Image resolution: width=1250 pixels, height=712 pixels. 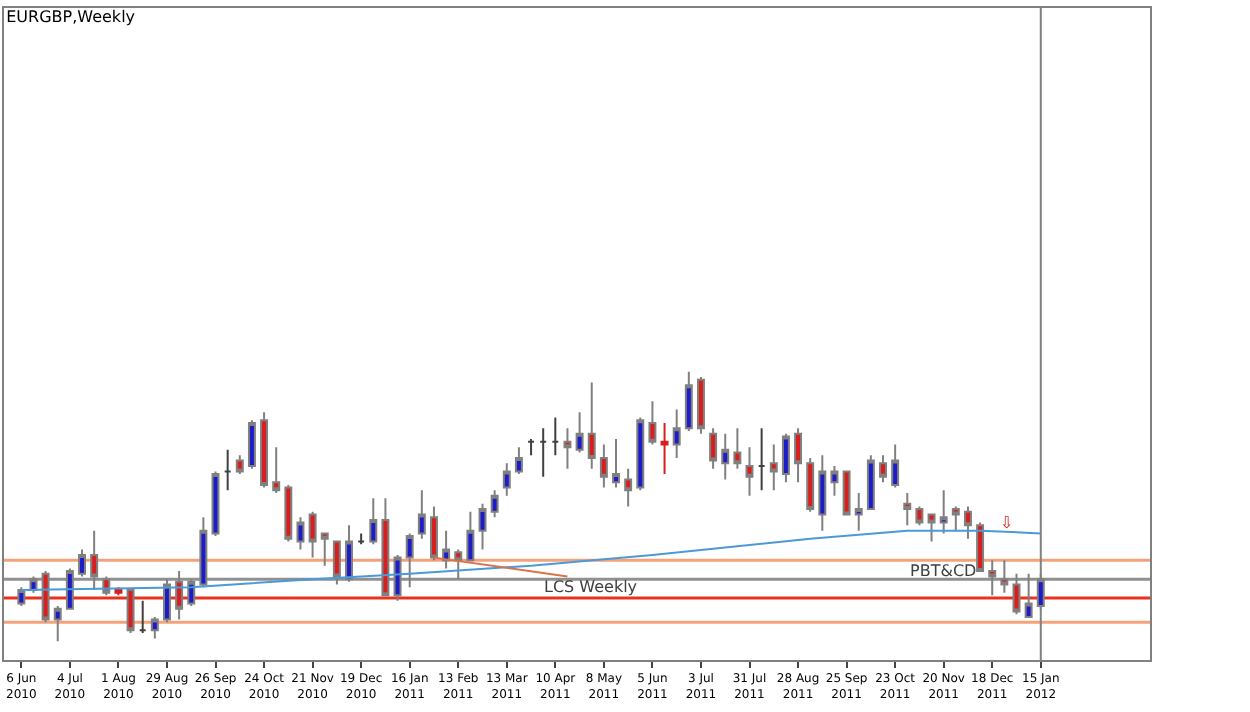 I want to click on annotation: ⇩, so click(x=1007, y=523).